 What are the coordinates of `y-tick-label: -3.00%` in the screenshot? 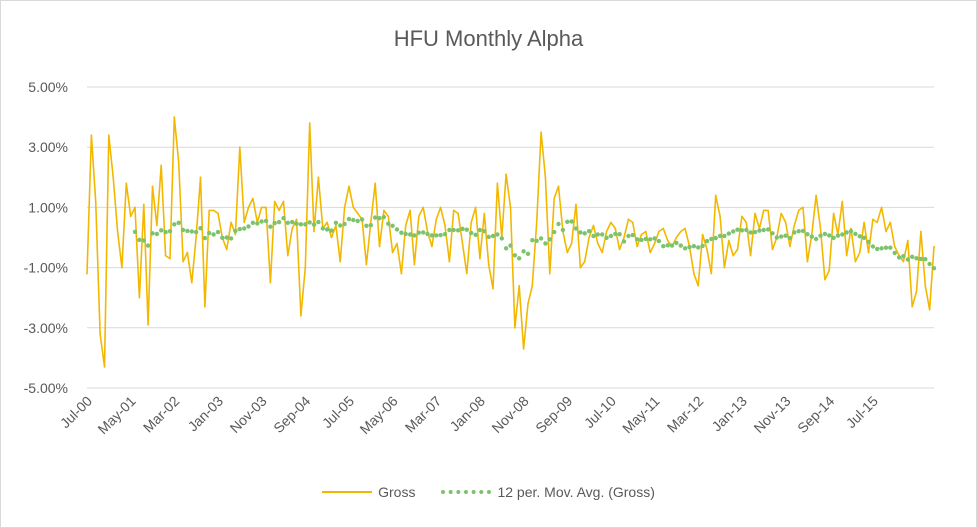 It's located at (46, 328).